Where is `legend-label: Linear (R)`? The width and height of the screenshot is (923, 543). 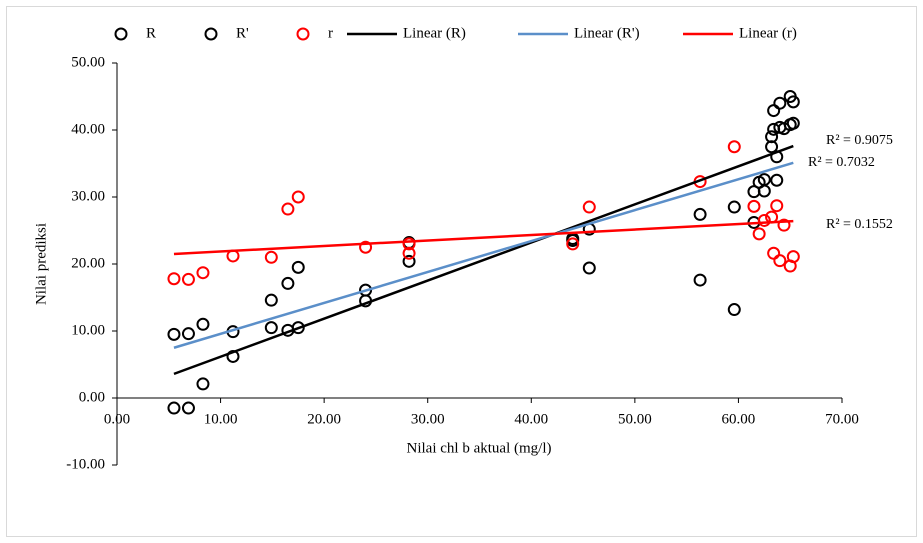 legend-label: Linear (R) is located at coordinates (434, 33).